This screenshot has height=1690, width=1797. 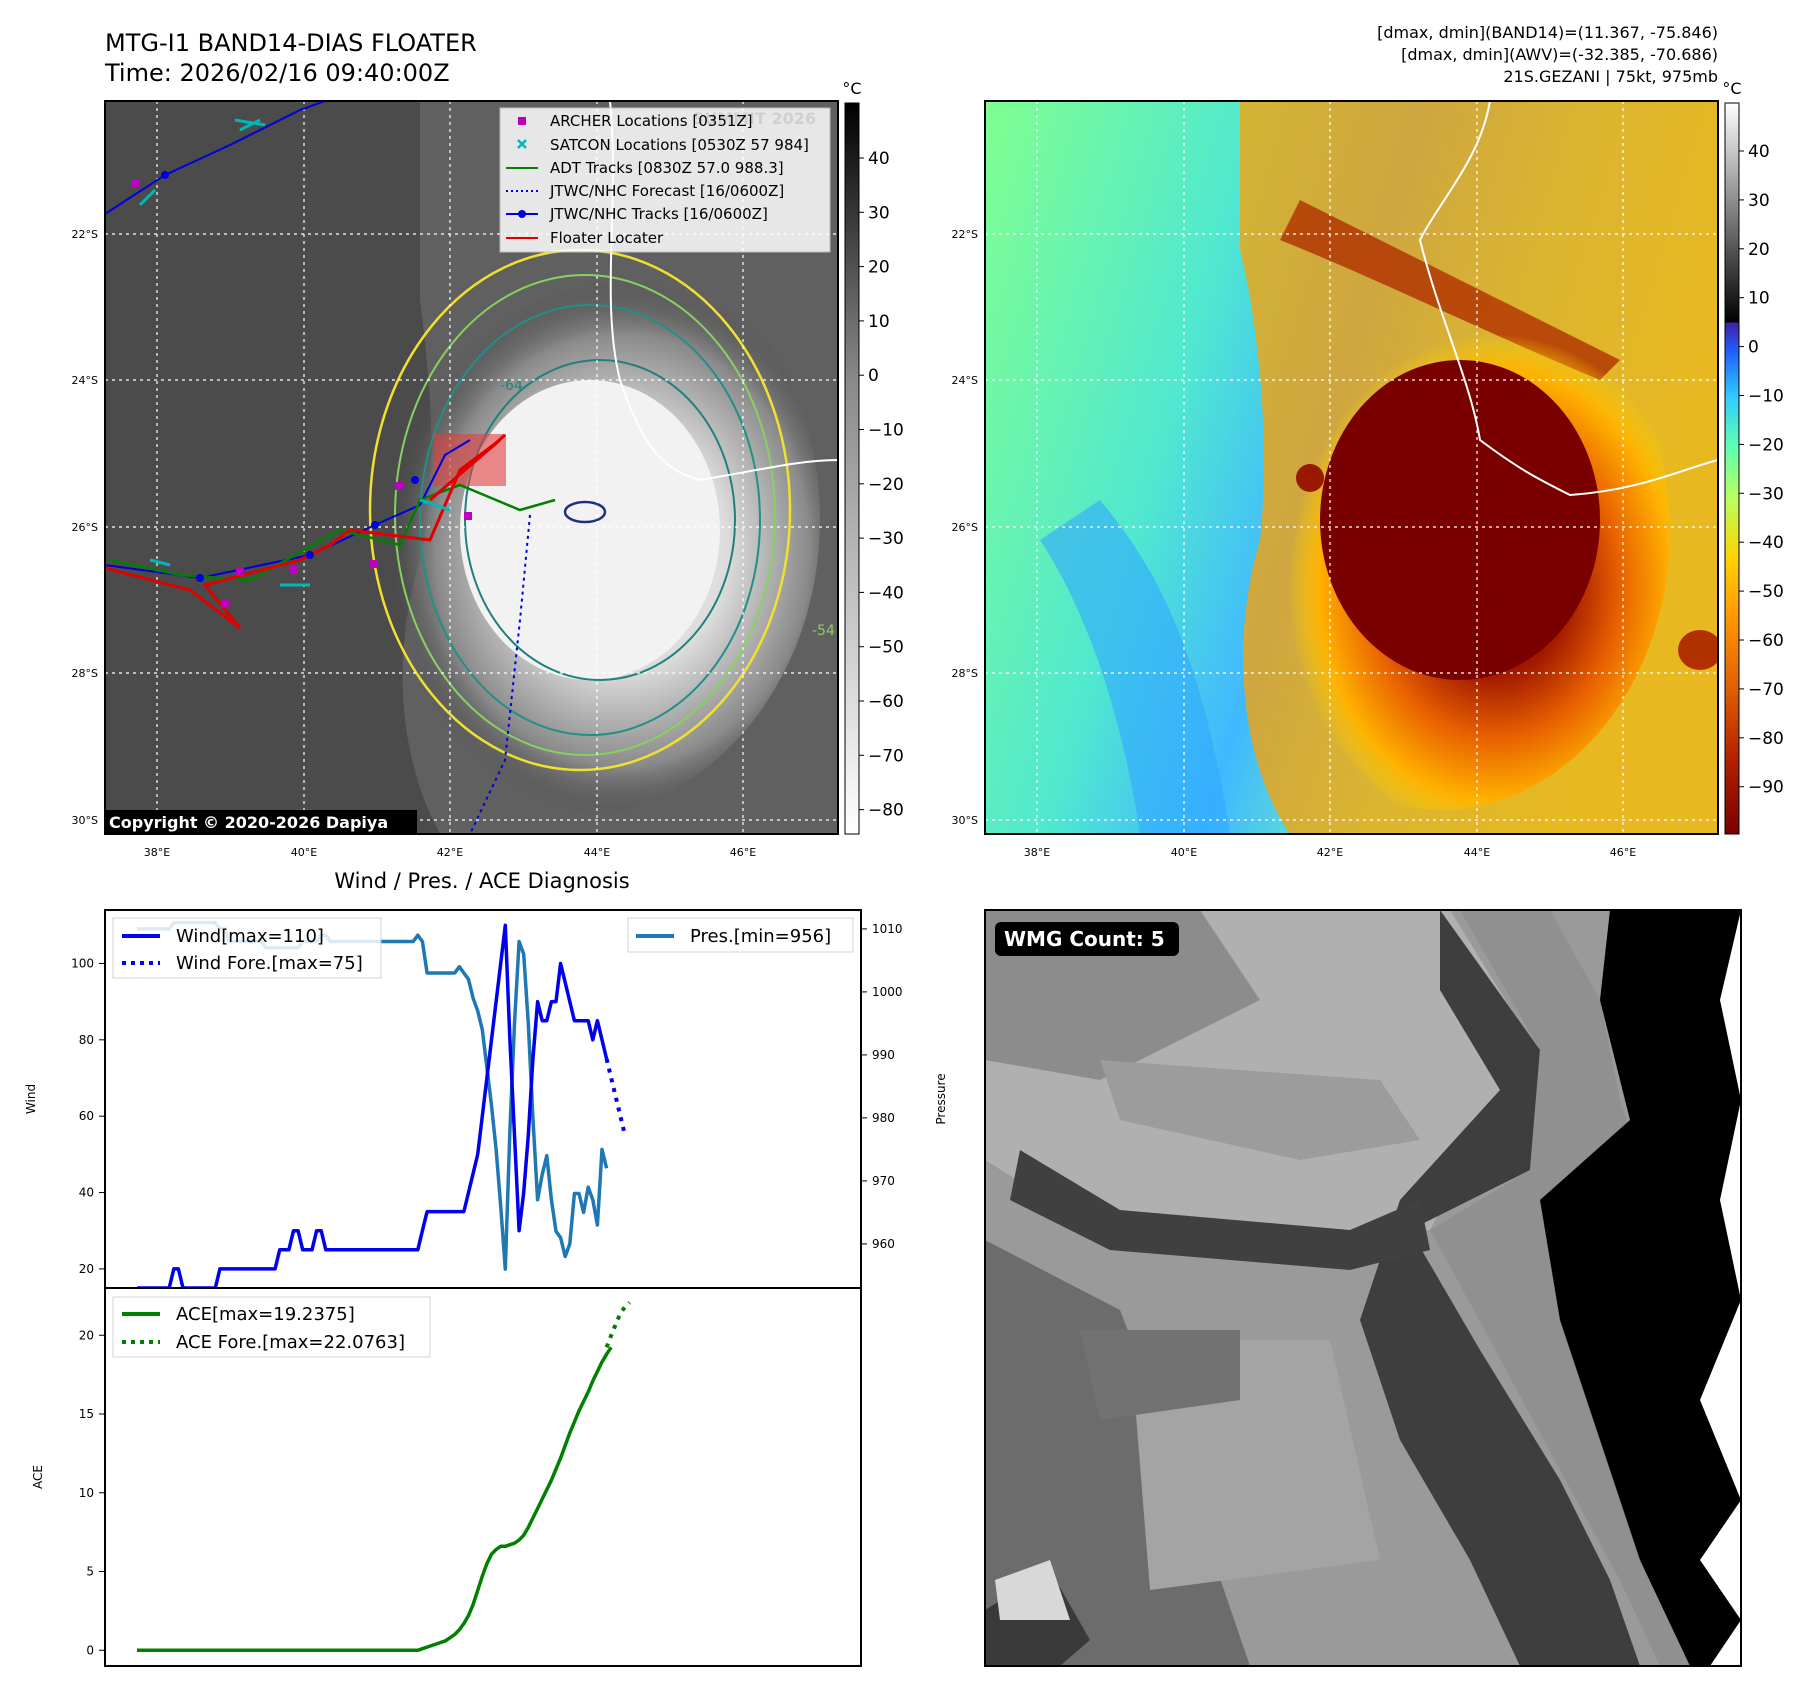 I want to click on jtwc-forecast, so click(x=500, y=674).